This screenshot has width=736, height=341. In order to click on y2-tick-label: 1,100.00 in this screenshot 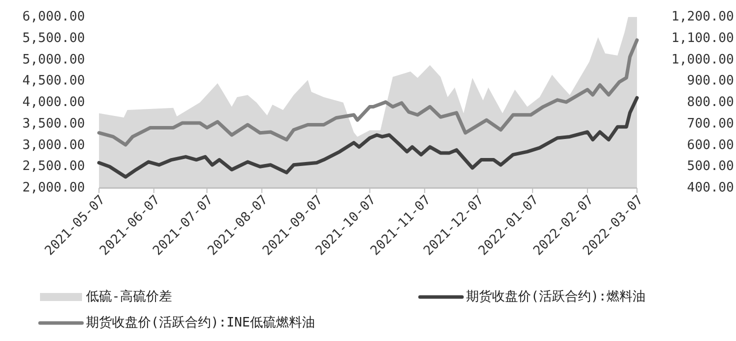, I will do `click(702, 38)`.